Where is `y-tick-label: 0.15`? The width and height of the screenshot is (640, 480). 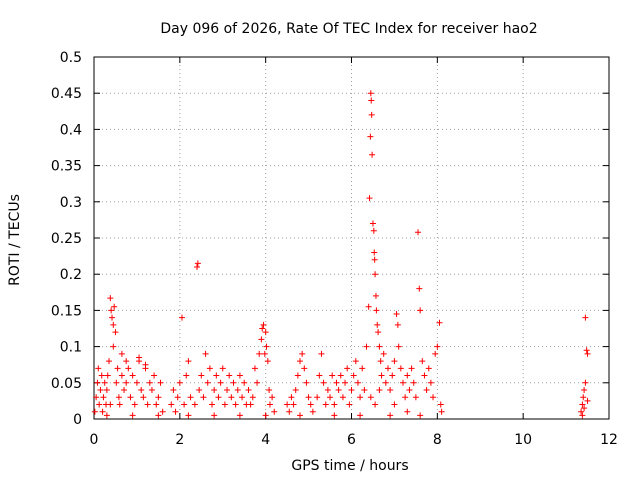 y-tick-label: 0.15 is located at coordinates (66, 311).